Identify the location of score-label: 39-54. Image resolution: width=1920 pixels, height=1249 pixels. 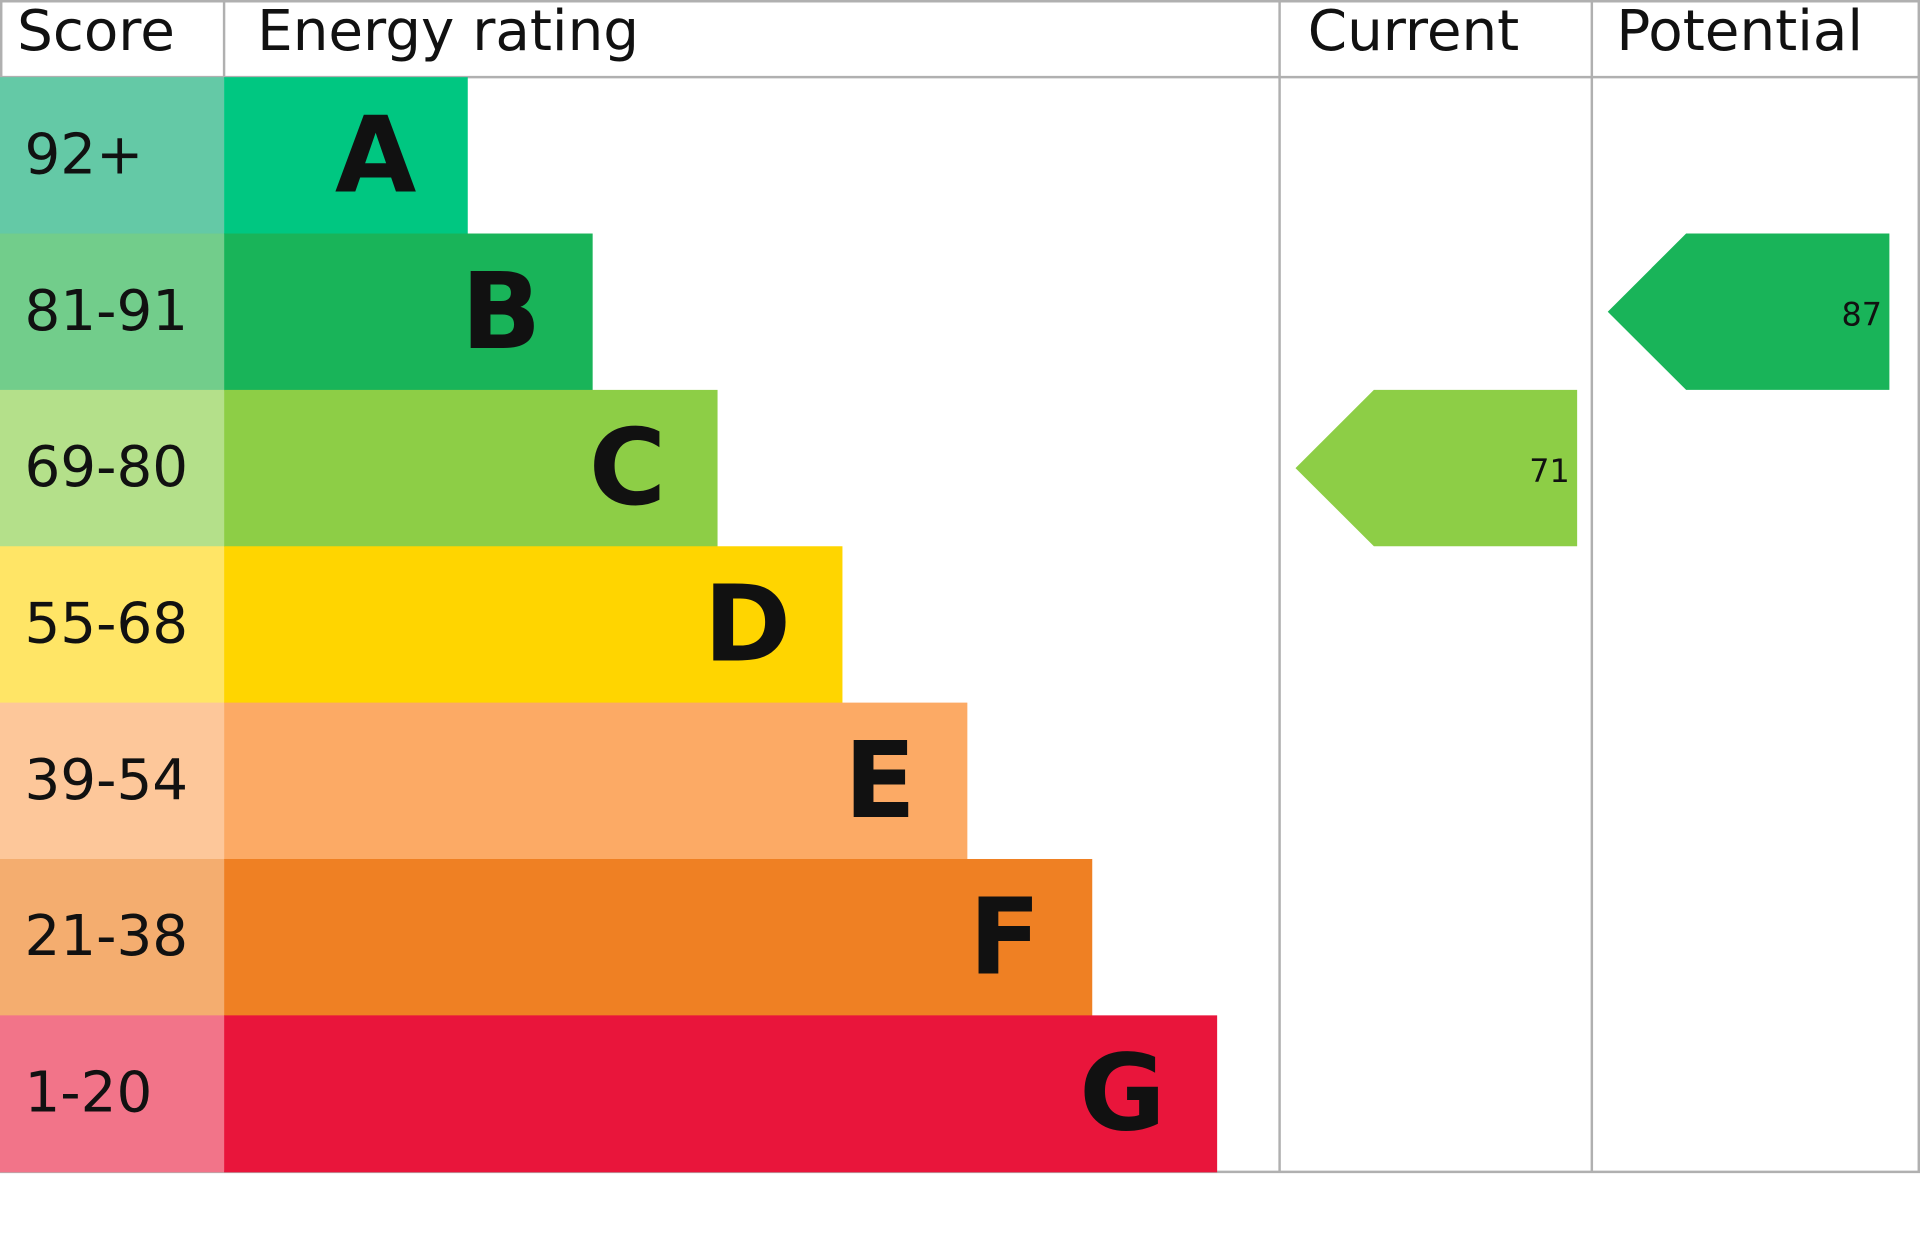
(106, 780).